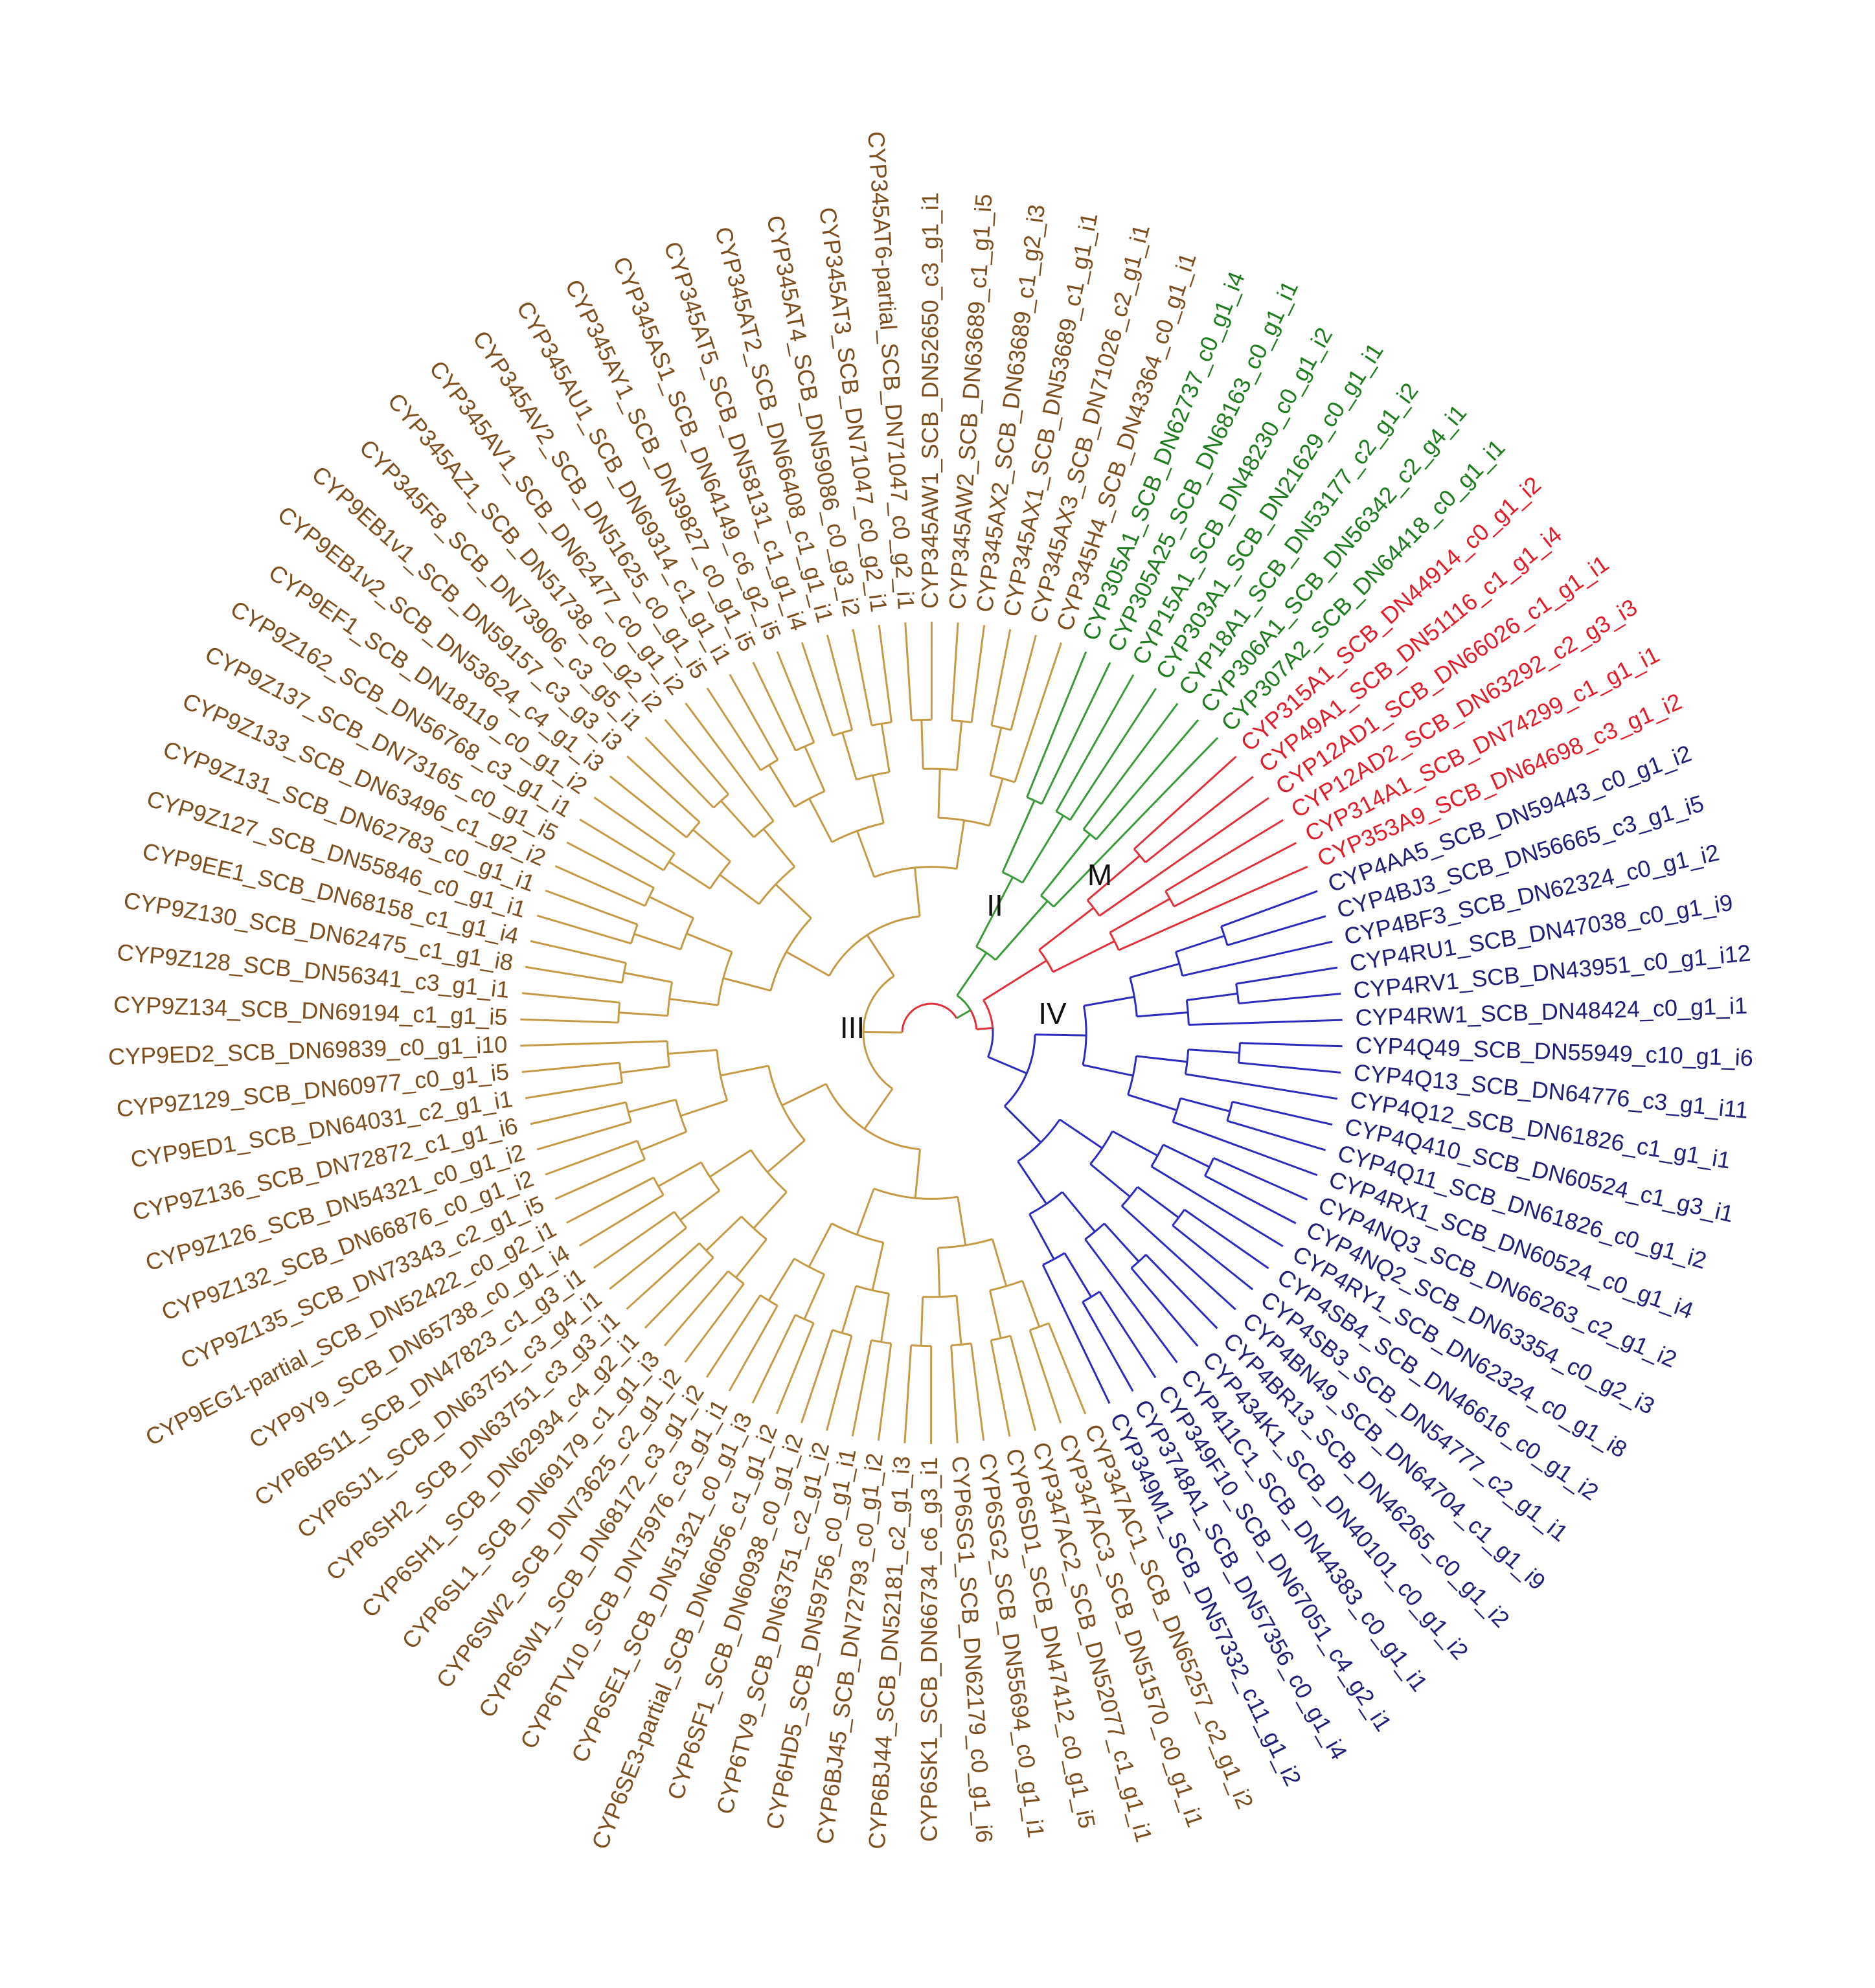  I want to click on clade-label: II, so click(994, 905).